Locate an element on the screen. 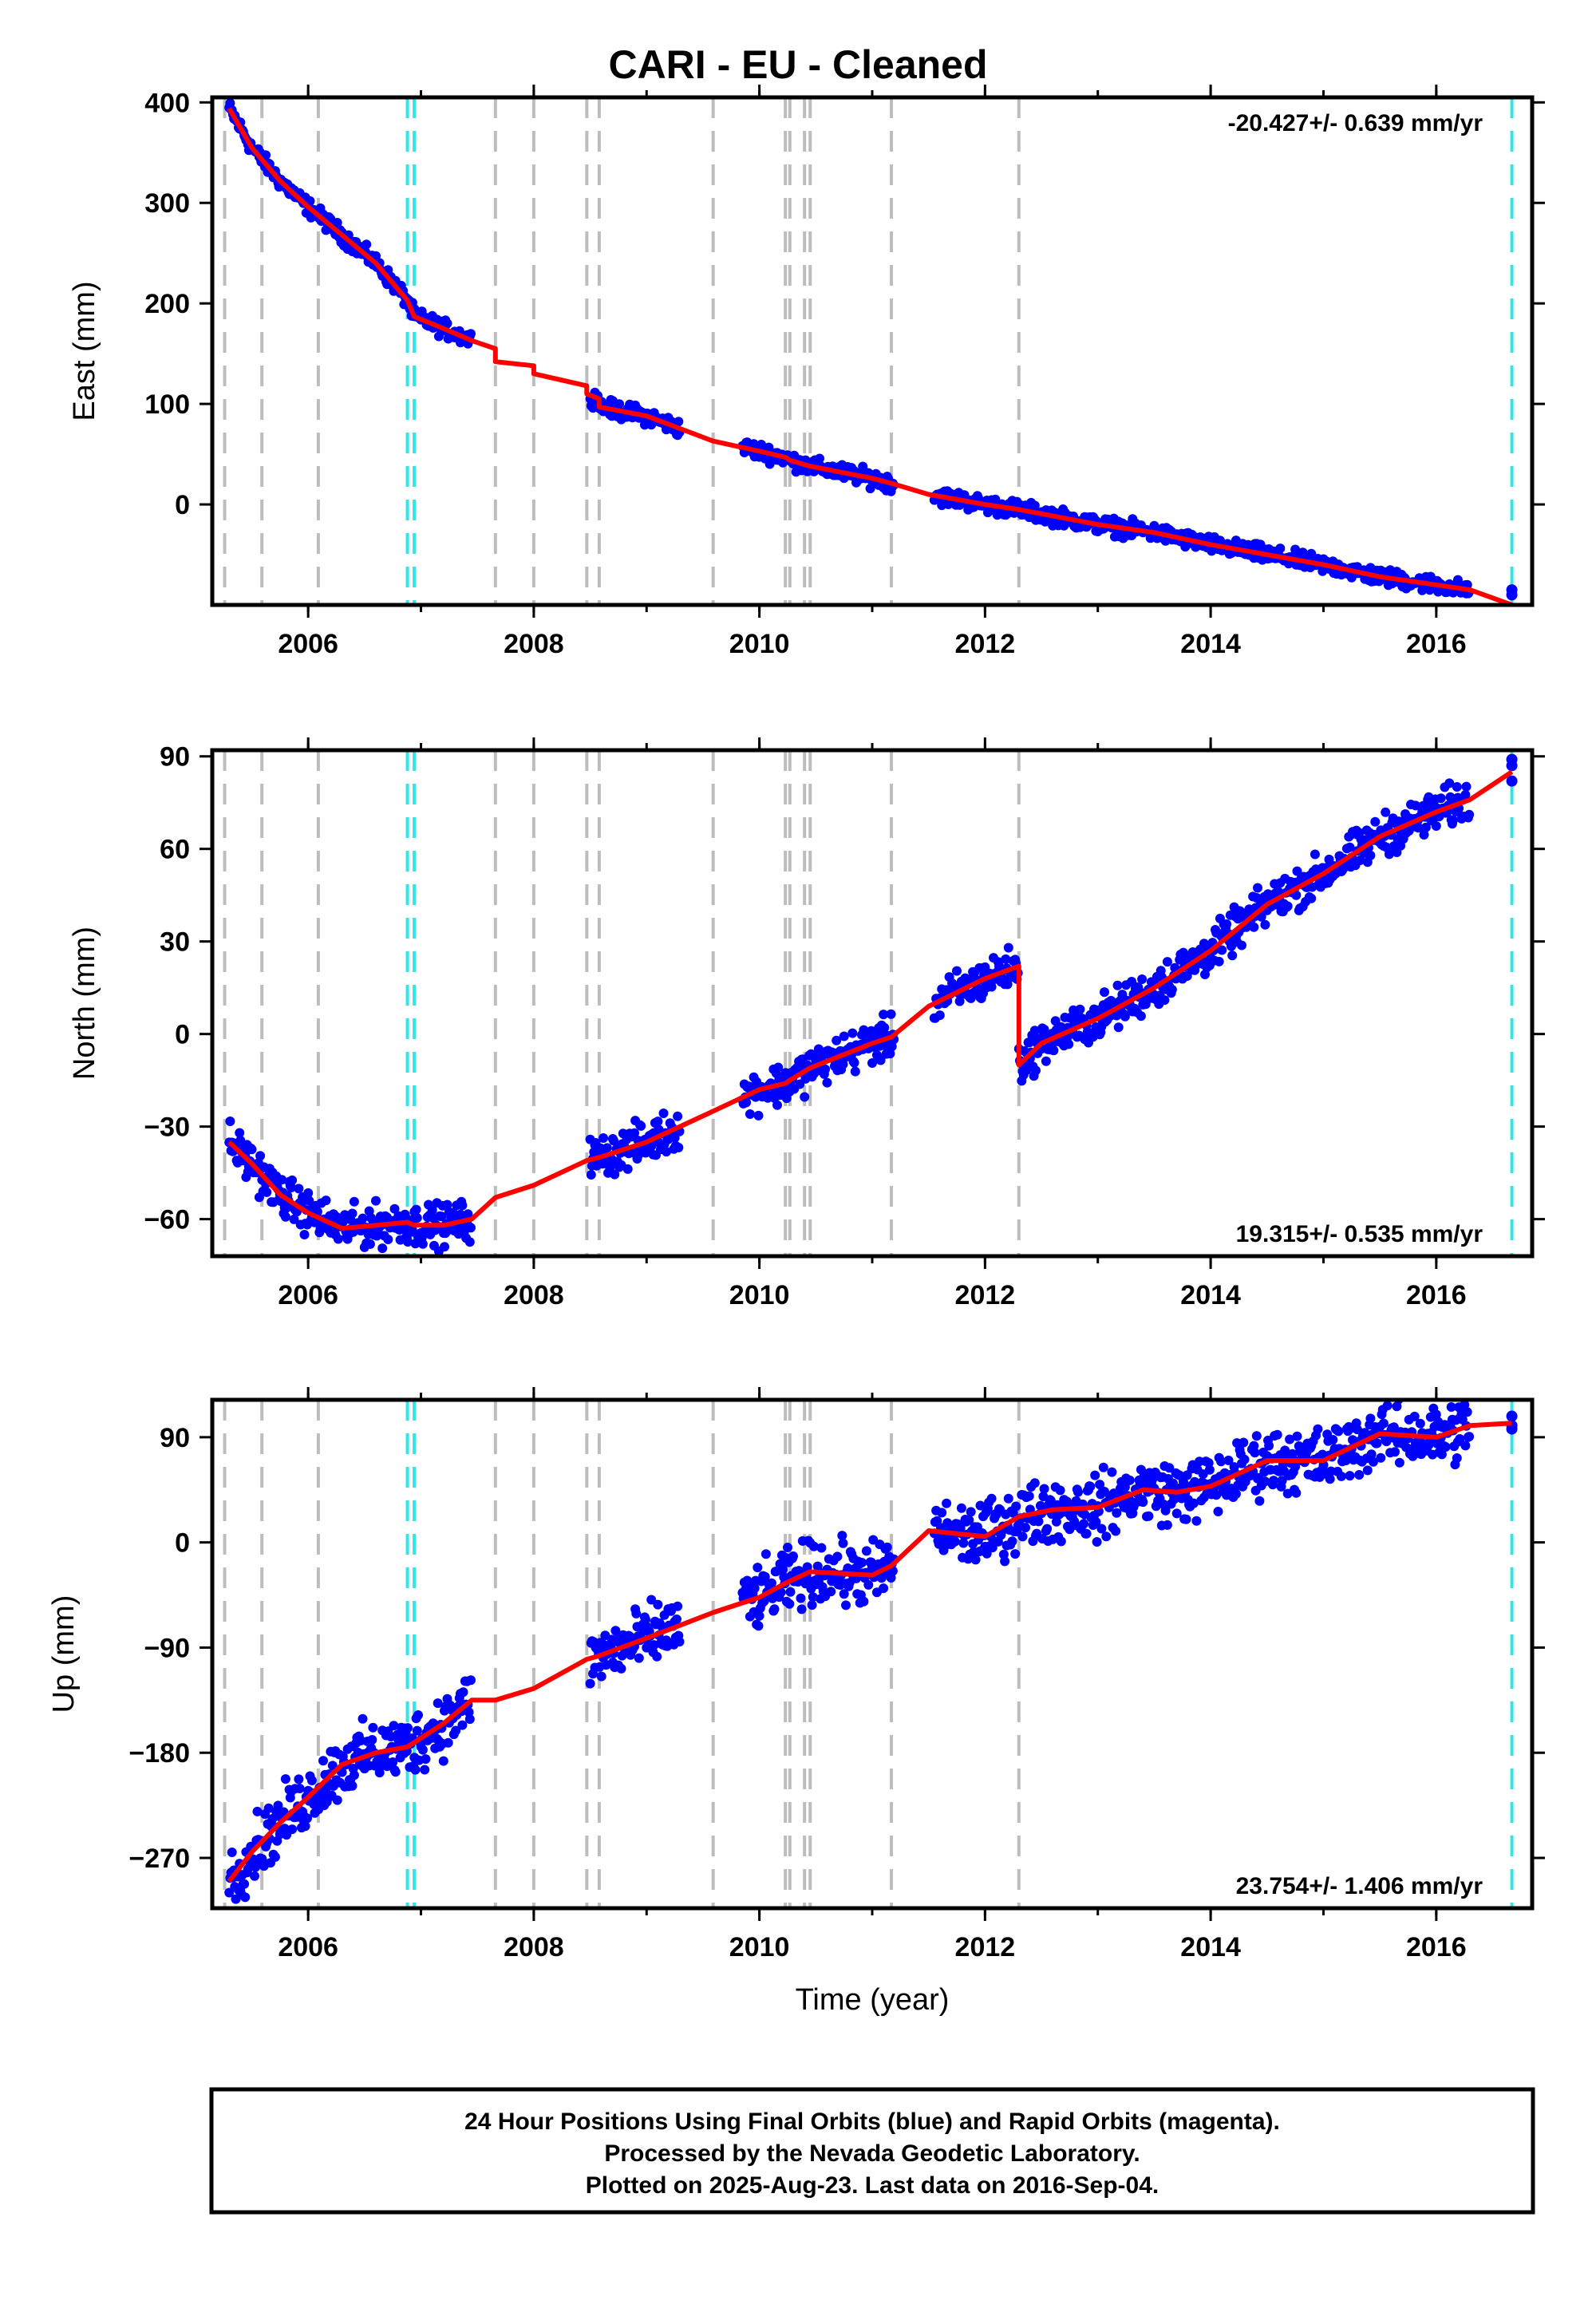  x-tick-label: 2014 is located at coordinates (1210, 644).